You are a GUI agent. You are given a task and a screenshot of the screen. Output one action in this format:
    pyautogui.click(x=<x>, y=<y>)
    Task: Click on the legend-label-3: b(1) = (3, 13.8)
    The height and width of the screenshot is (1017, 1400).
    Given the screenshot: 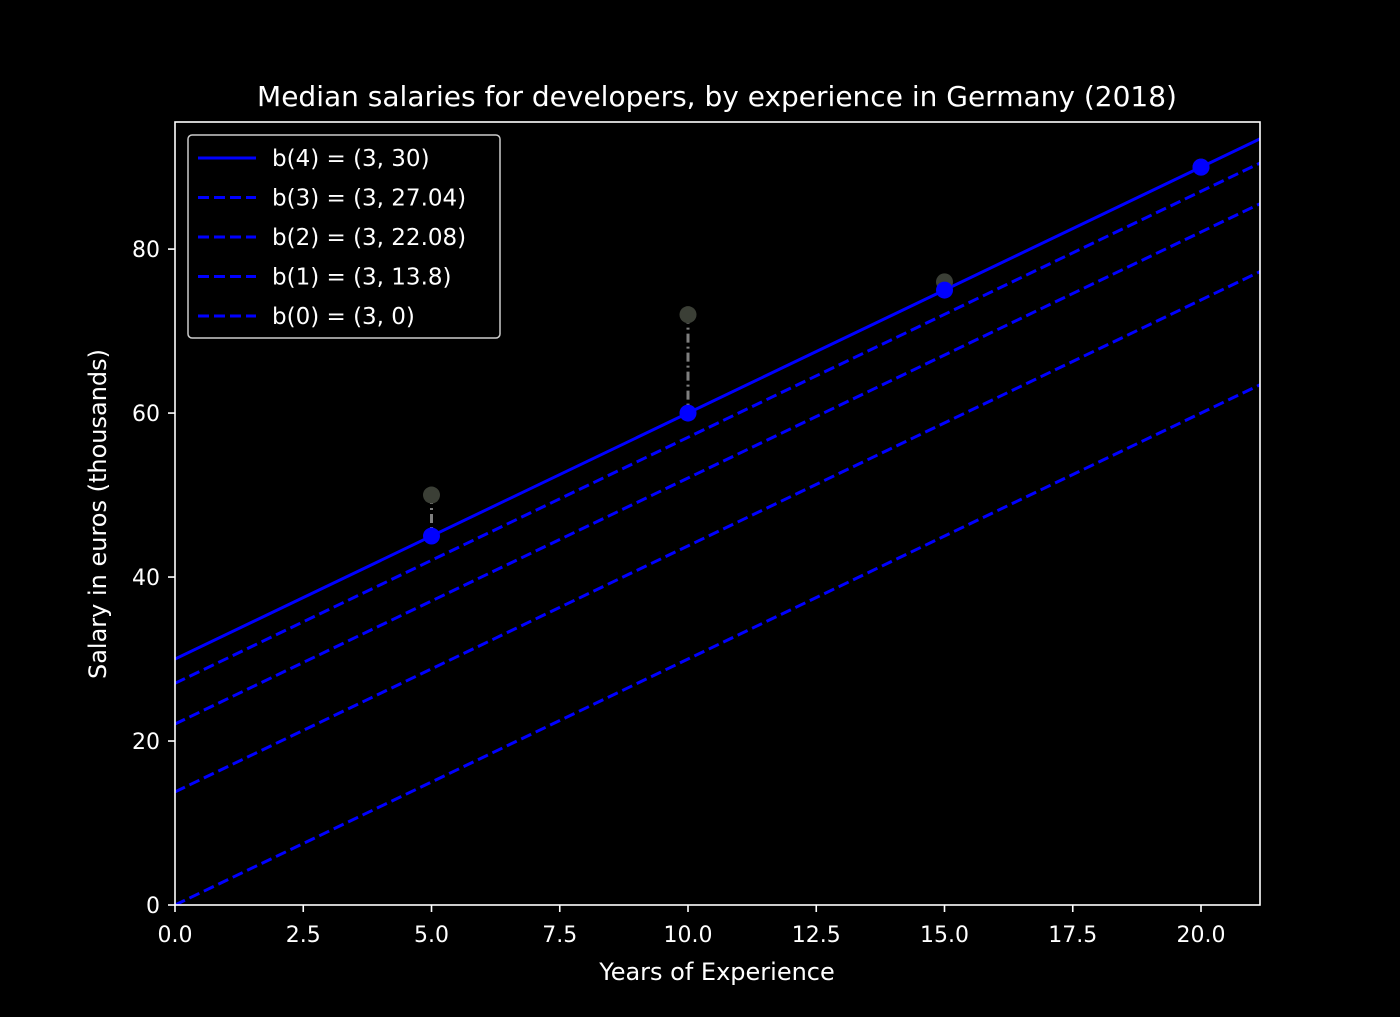 What is the action you would take?
    pyautogui.click(x=362, y=278)
    